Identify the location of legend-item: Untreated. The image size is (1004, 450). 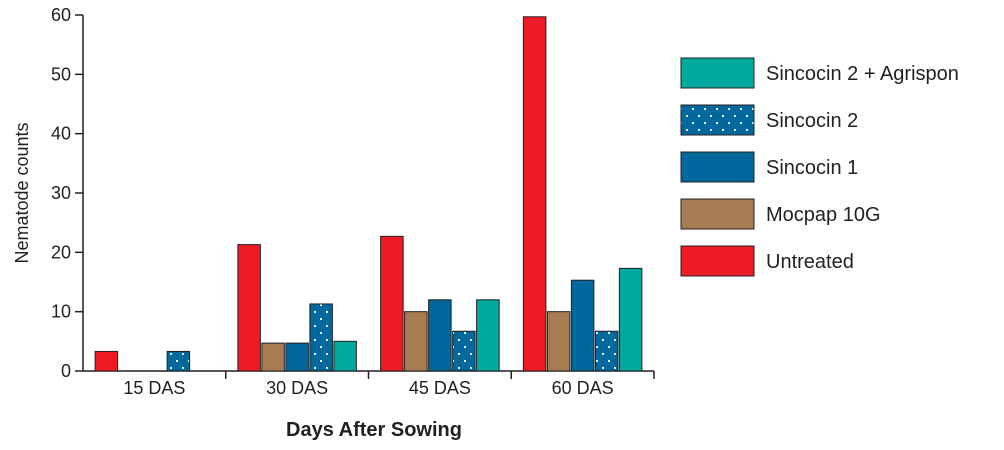
(767, 261).